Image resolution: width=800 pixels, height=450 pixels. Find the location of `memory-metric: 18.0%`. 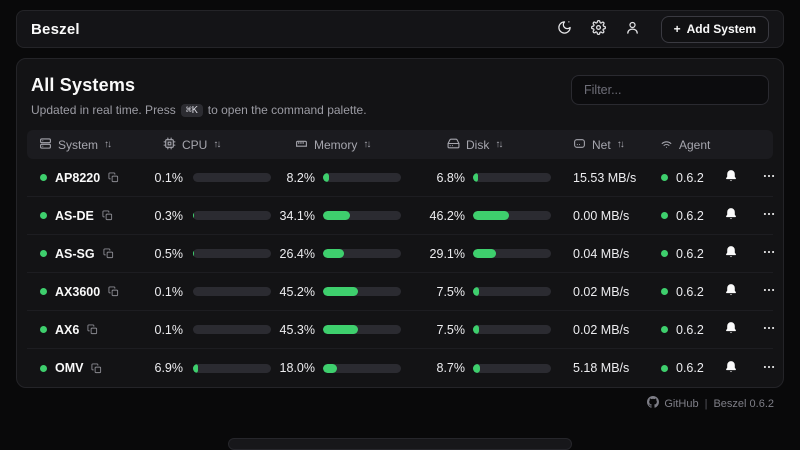

memory-metric: 18.0% is located at coordinates (344, 368).